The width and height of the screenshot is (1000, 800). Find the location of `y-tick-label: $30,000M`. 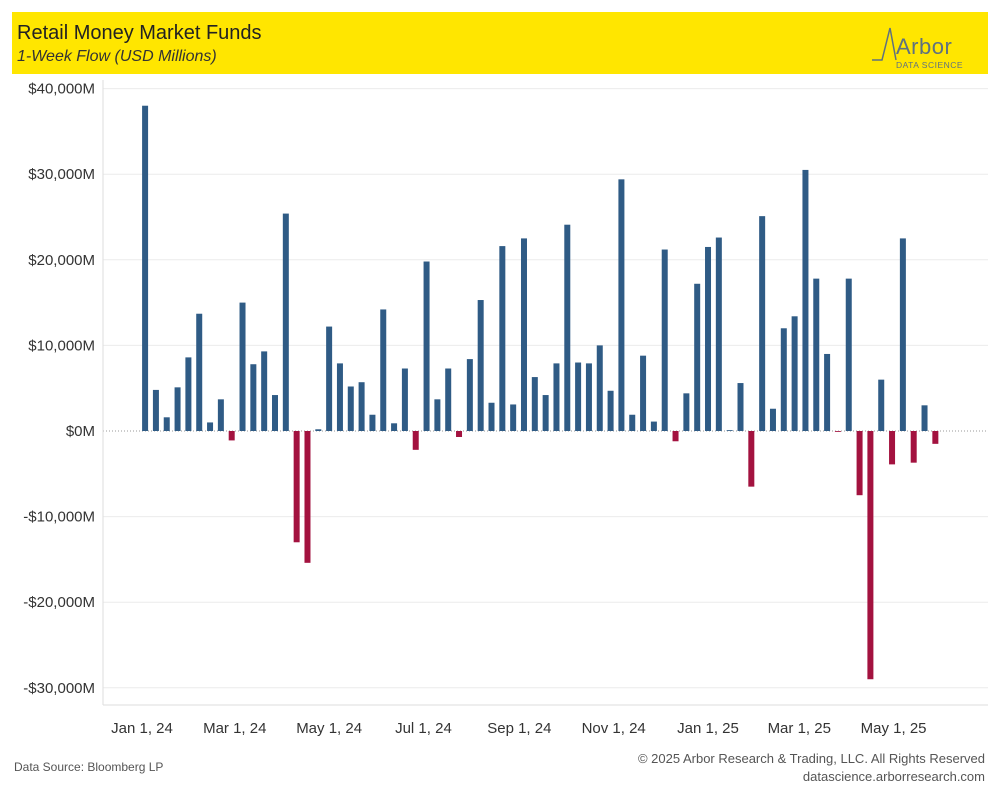

y-tick-label: $30,000M is located at coordinates (61, 174).